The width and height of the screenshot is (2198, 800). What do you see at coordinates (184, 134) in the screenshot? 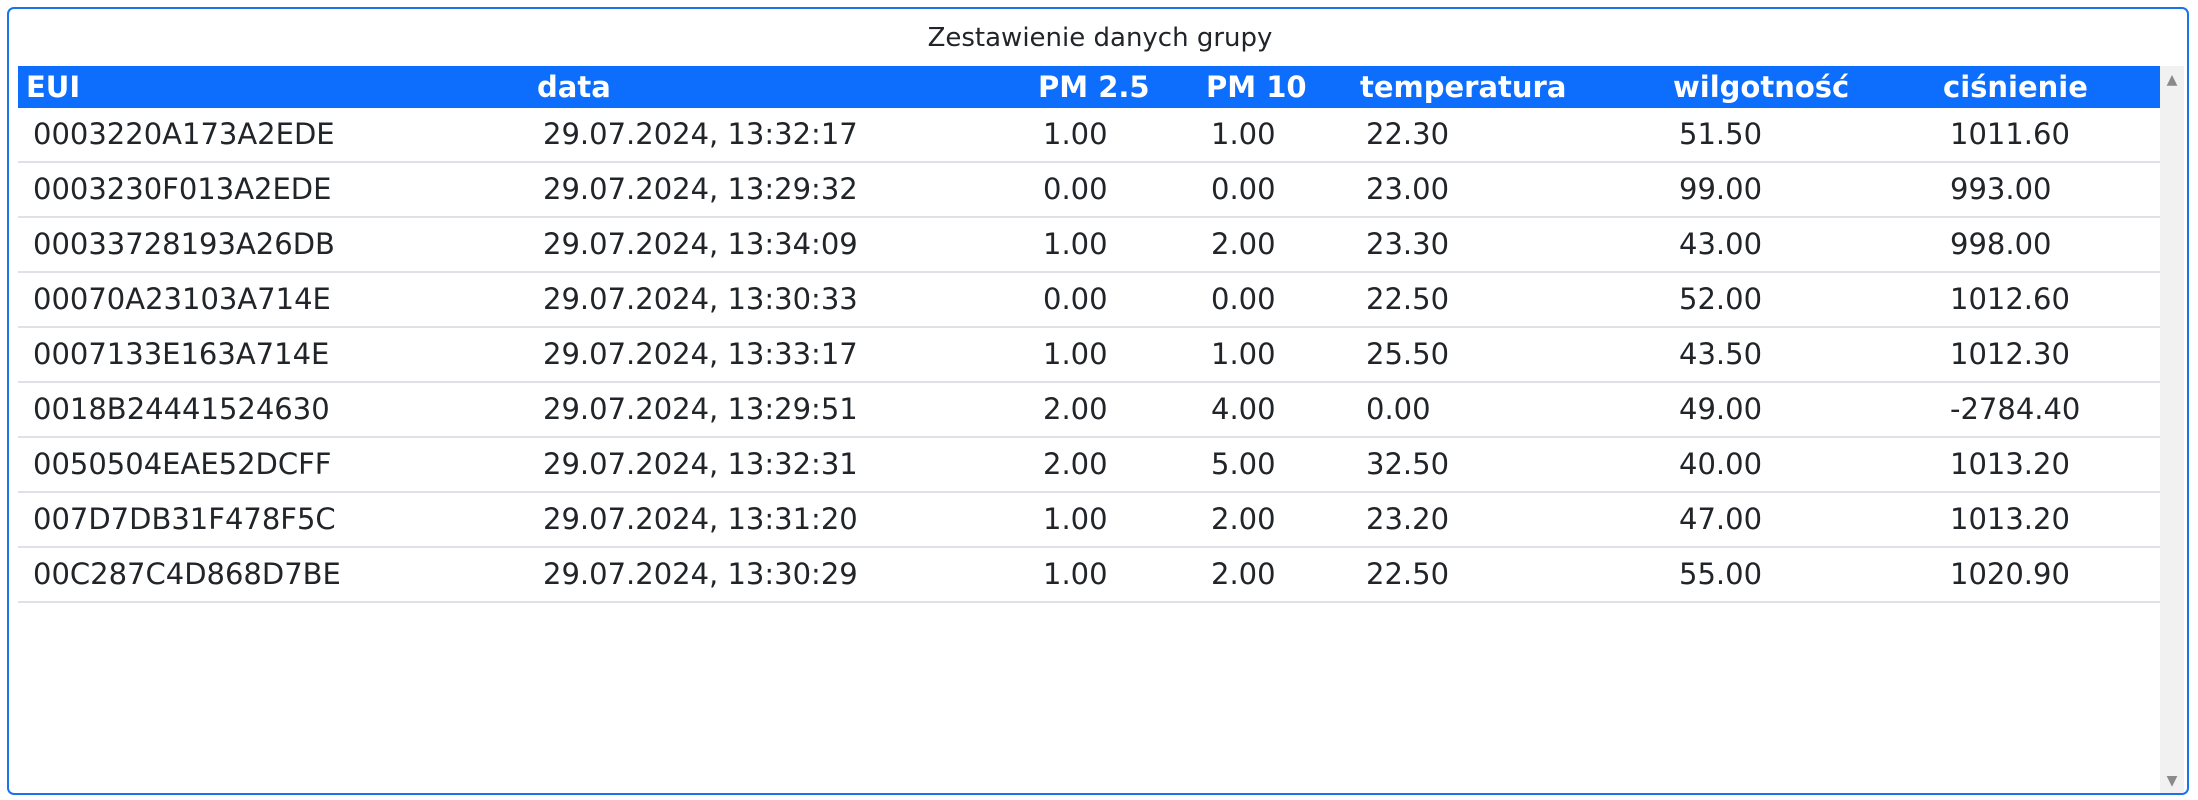
I see `cell-eui: 0003220A173A2EDE` at bounding box center [184, 134].